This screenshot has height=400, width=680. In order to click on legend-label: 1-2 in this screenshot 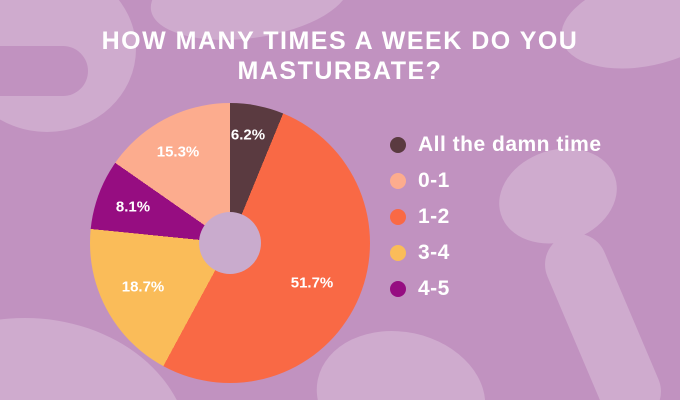, I will do `click(434, 216)`.